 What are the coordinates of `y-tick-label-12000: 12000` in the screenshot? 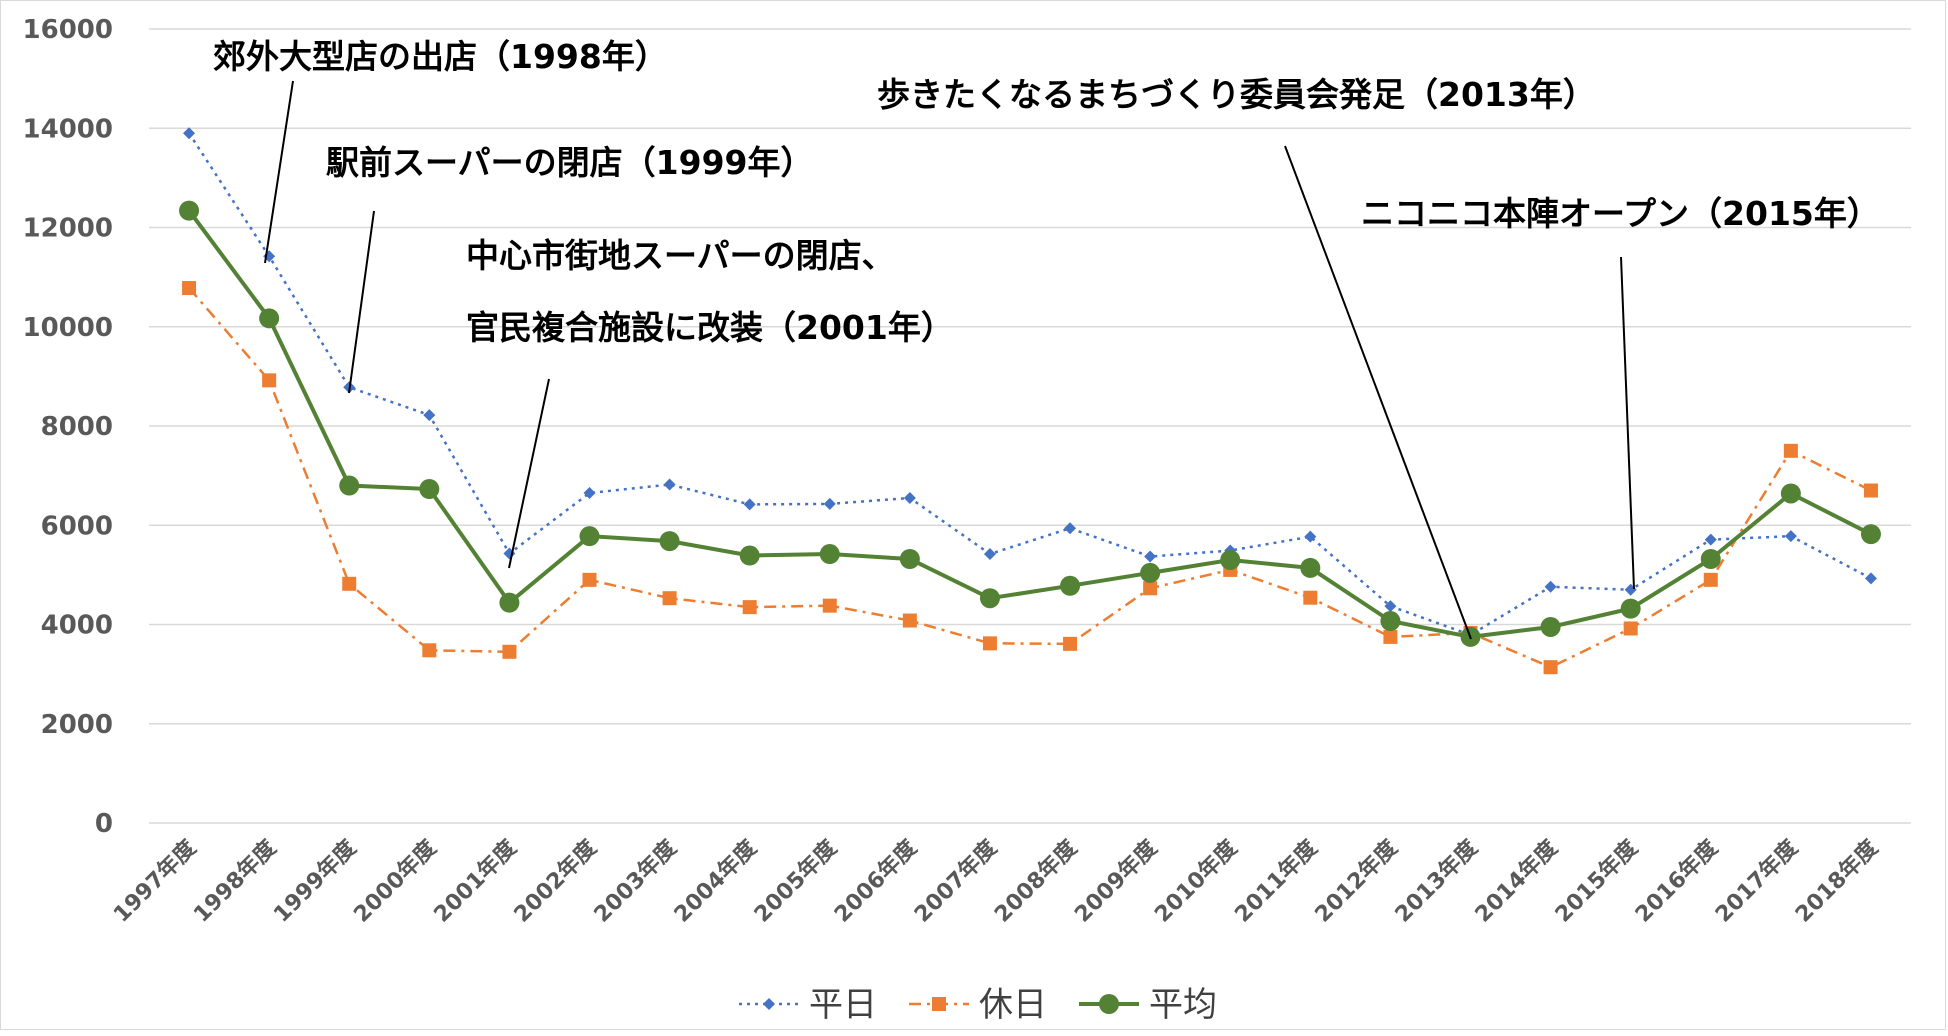 It's located at (68, 229).